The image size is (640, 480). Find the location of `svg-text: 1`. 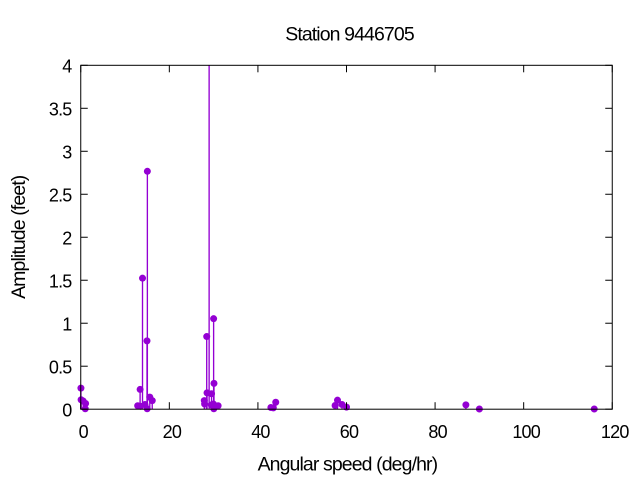

svg-text: 1 is located at coordinates (67, 324).